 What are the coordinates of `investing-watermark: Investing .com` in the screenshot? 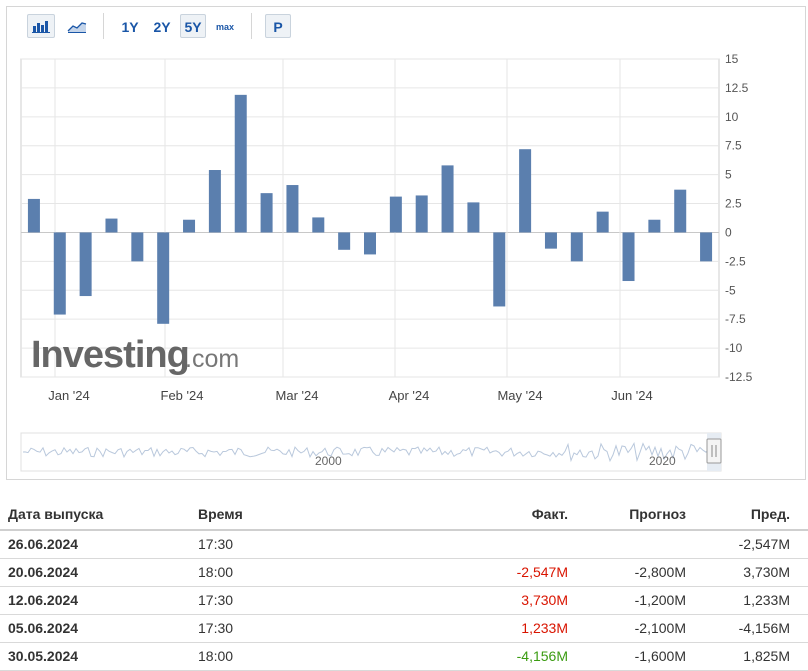 It's located at (135, 355).